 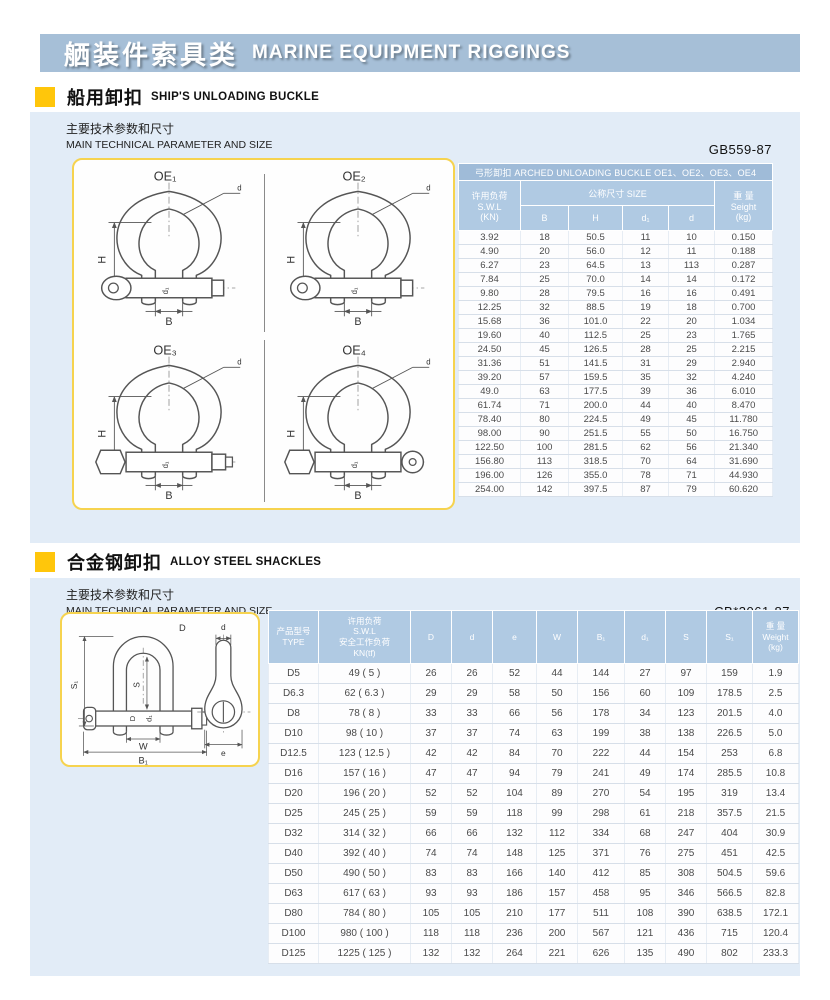 I want to click on table-cell: 196.00, so click(x=489, y=475).